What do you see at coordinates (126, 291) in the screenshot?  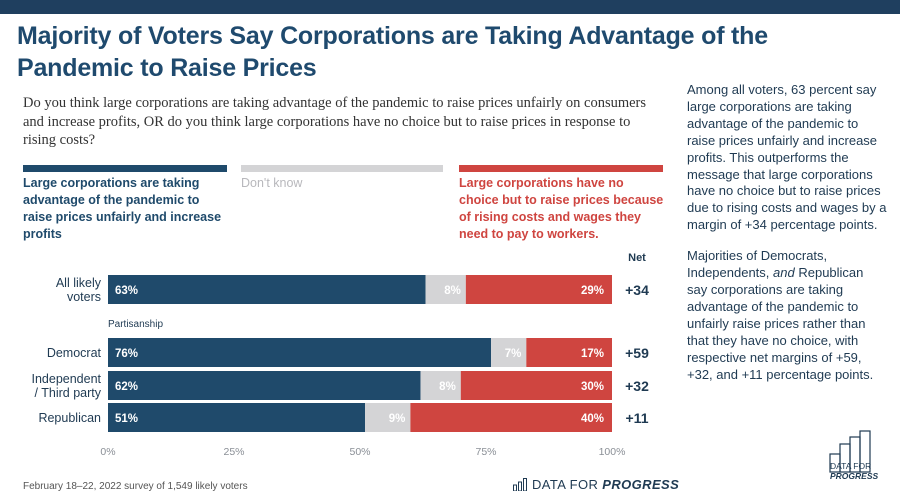 I see `data-label-0-series-0: 63%` at bounding box center [126, 291].